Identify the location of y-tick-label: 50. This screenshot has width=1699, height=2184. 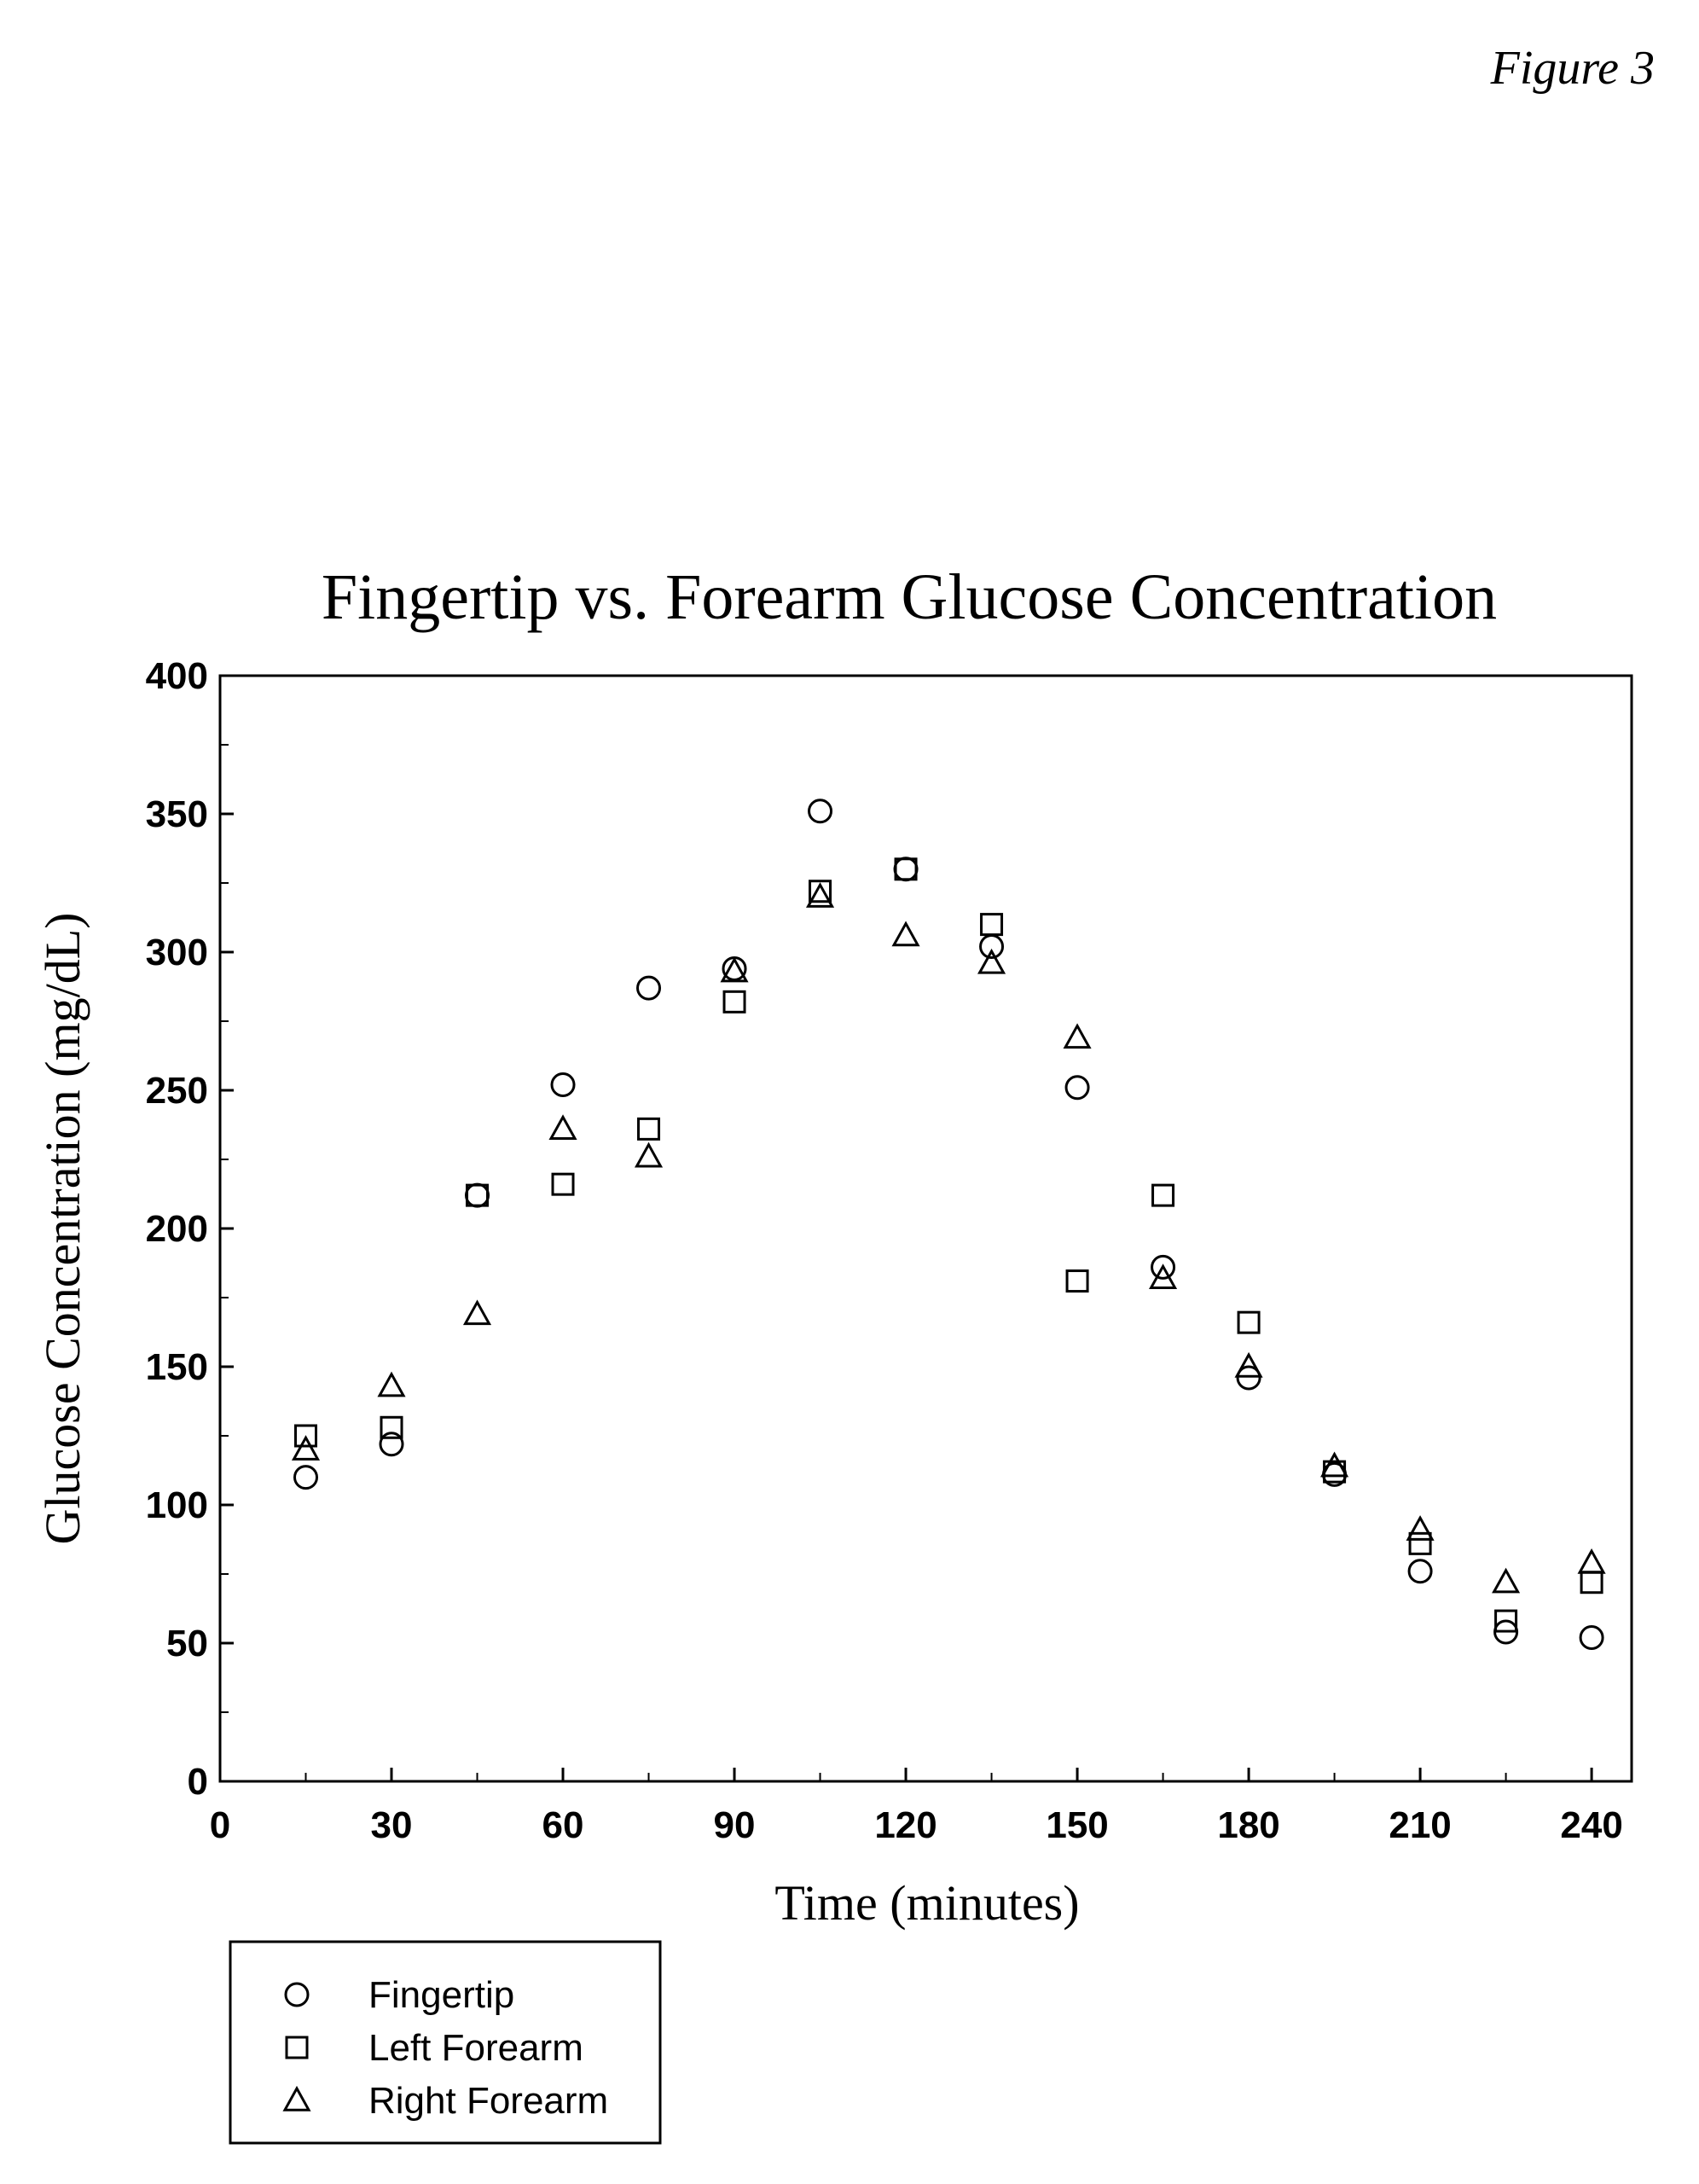
(187, 1644).